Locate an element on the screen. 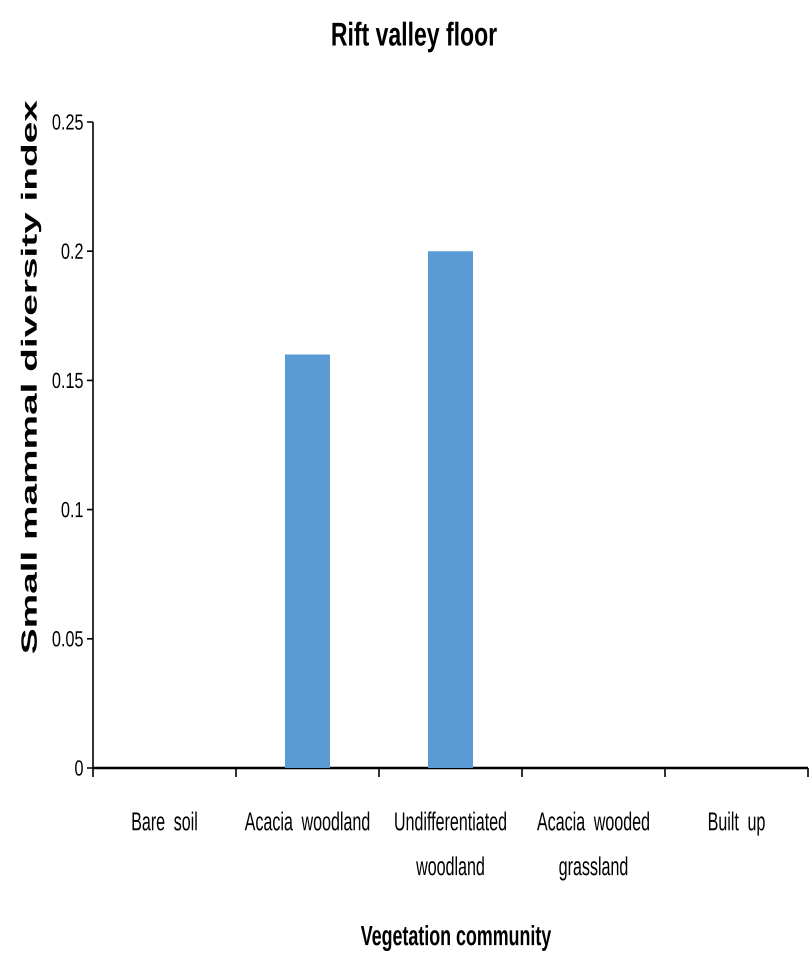 Image resolution: width=812 pixels, height=959 pixels. x-tick-label: Built up is located at coordinates (736, 824).